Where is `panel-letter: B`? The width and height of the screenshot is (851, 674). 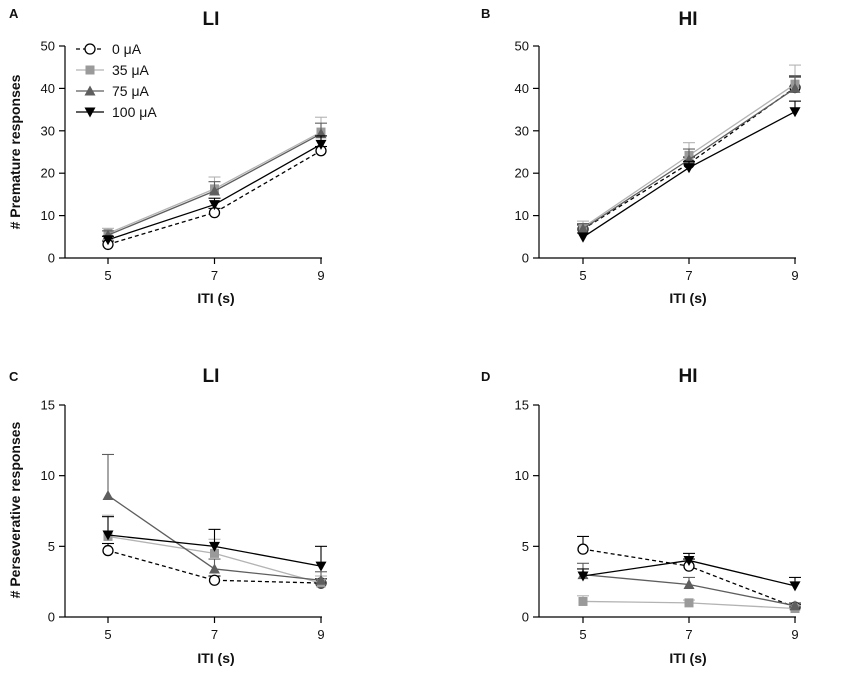 panel-letter: B is located at coordinates (485, 13).